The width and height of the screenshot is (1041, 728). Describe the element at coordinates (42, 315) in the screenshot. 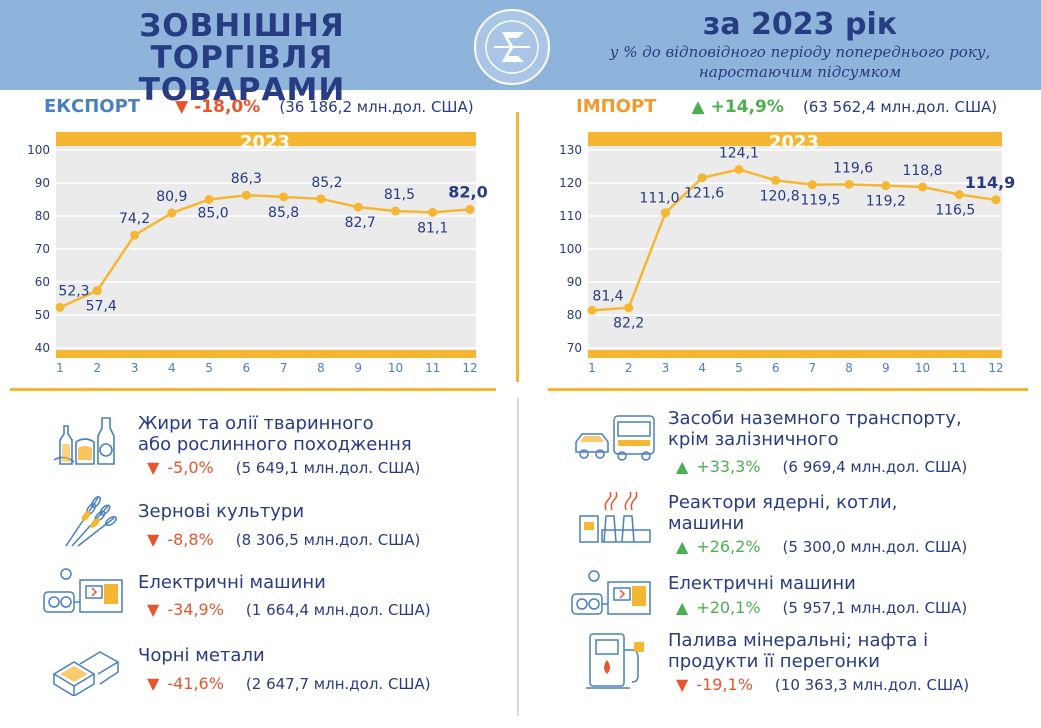

I see `y-tick-label: 50` at that location.